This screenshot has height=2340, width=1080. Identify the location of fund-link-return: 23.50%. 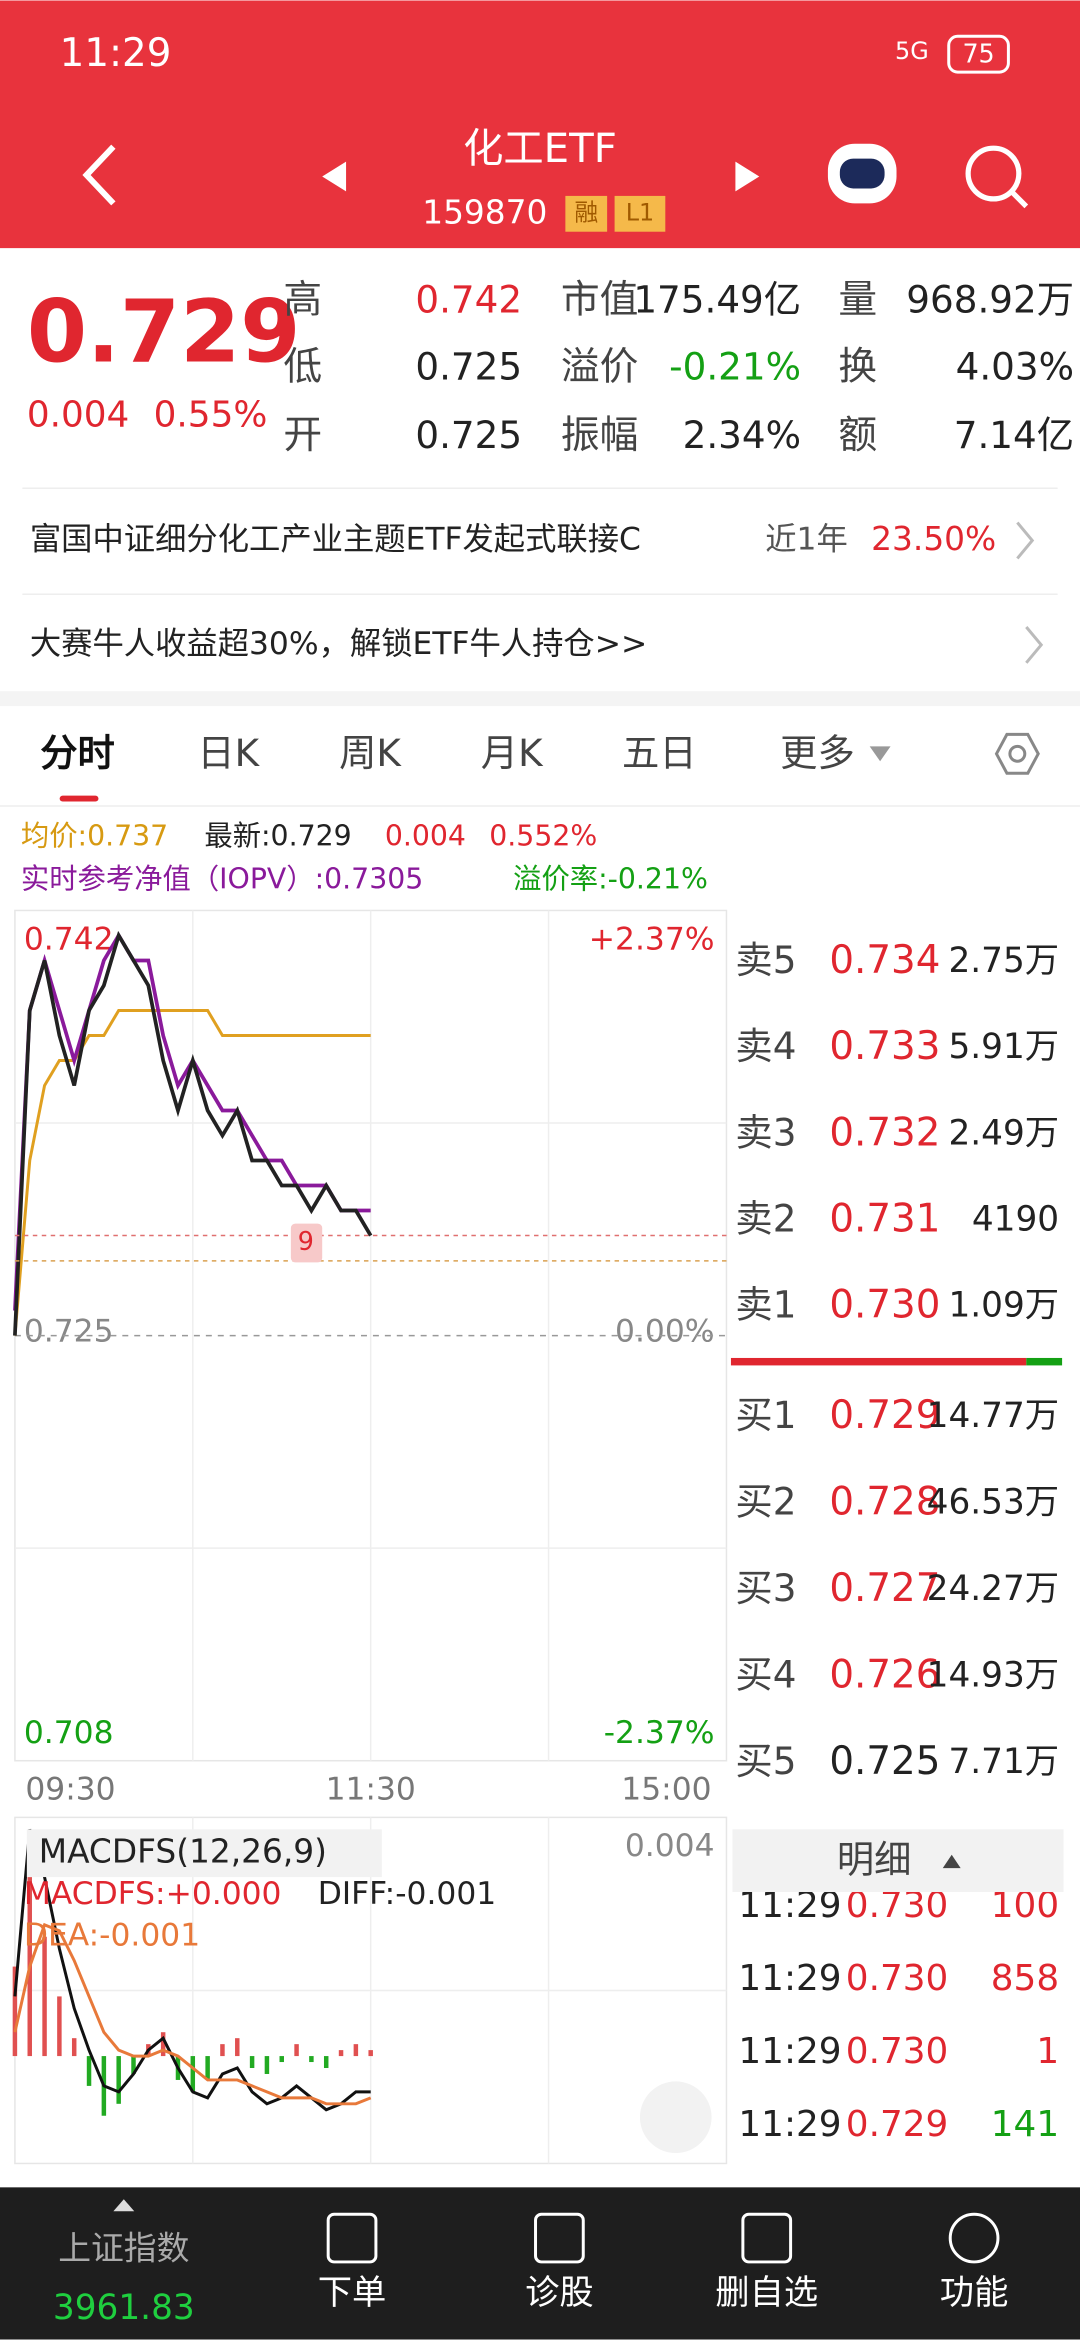
(933, 539).